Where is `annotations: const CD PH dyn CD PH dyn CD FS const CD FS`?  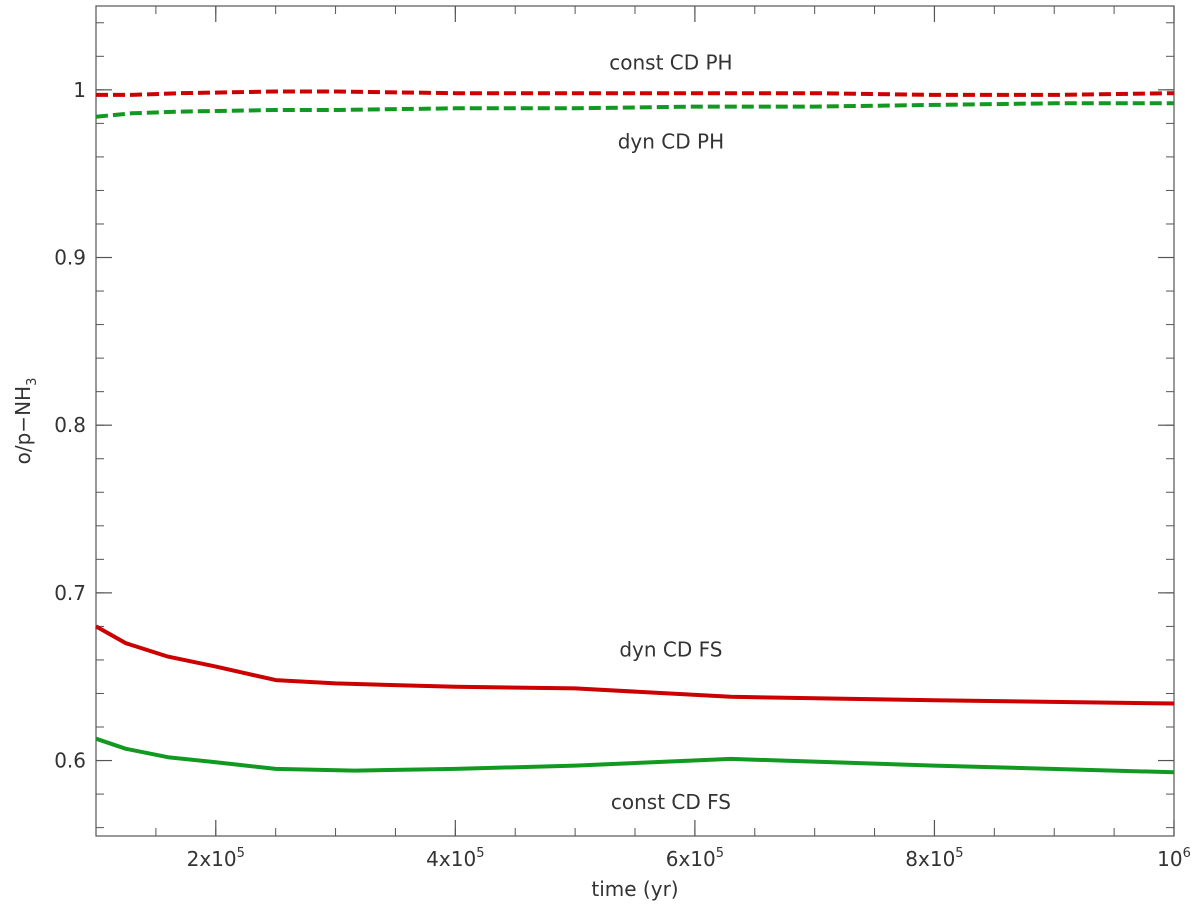 annotations: const CD PH dyn CD PH dyn CD FS const CD FS is located at coordinates (670, 432).